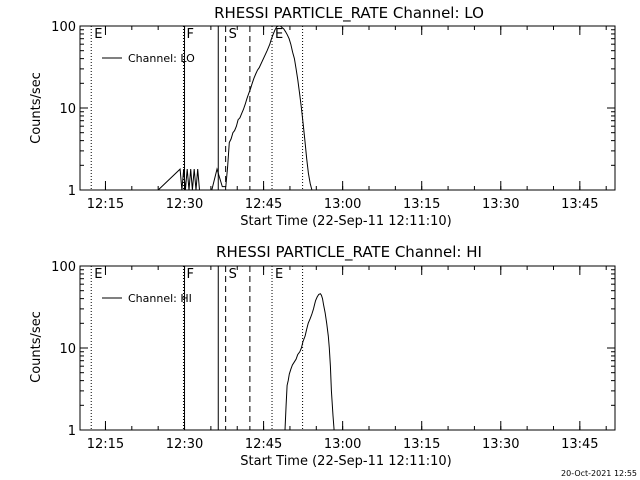  Describe the element at coordinates (349, 252) in the screenshot. I see `chart-title: RHESSI PARTICLE_RATE Channel: HI` at that location.